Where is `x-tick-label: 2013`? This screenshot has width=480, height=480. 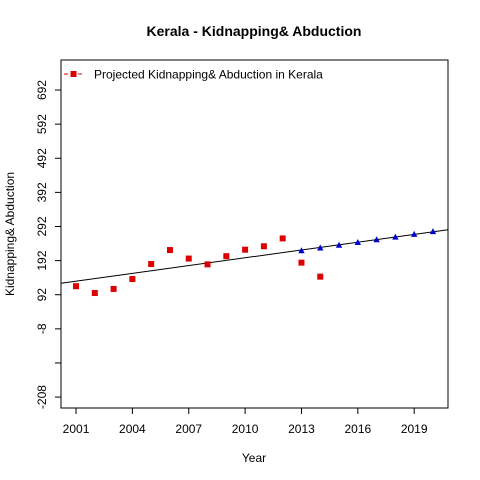
x-tick-label: 2013 is located at coordinates (301, 429).